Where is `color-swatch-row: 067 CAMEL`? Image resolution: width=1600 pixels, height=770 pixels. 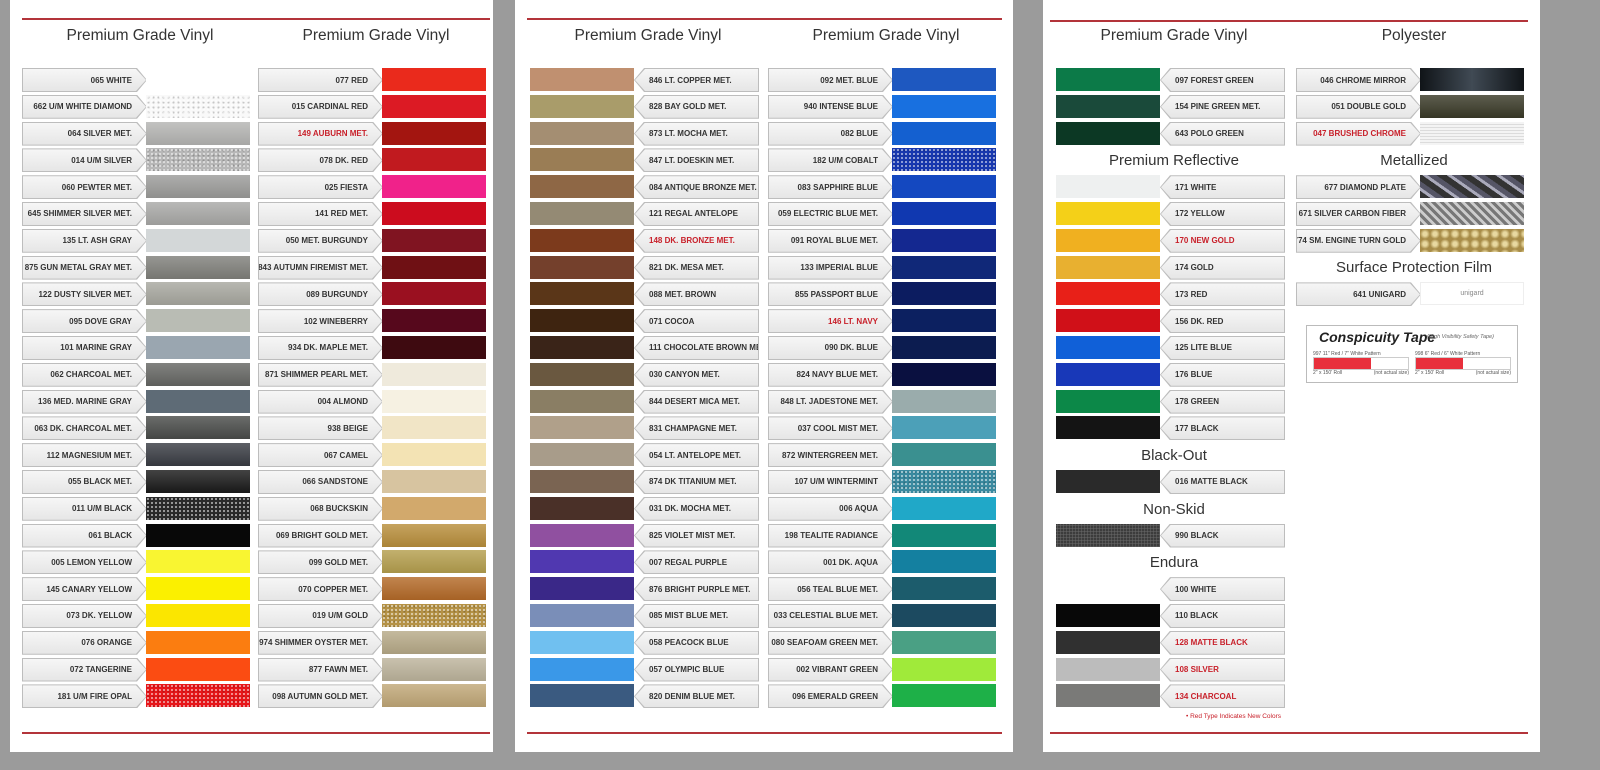
color-swatch-row: 067 CAMEL is located at coordinates (376, 455).